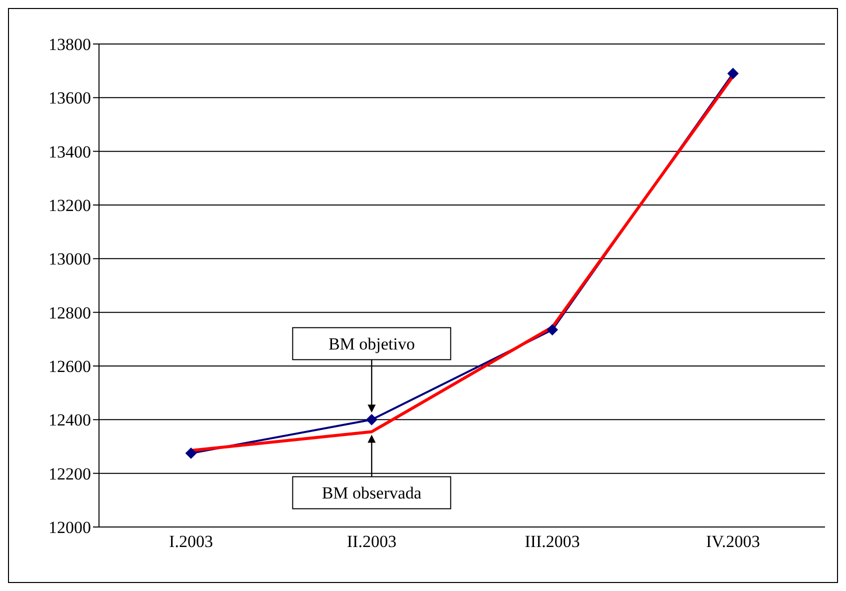 This screenshot has height=591, width=846. Describe the element at coordinates (552, 542) in the screenshot. I see `x-tick-label: III.2003` at that location.